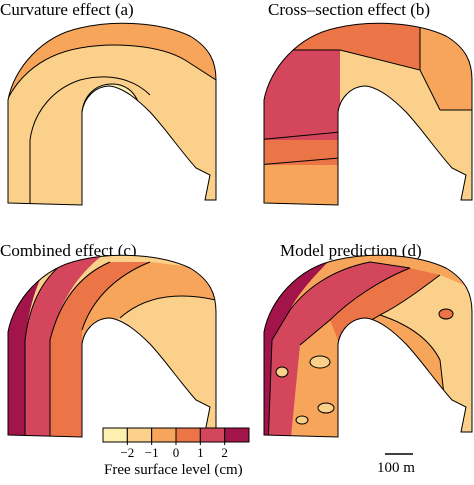  Describe the element at coordinates (396, 468) in the screenshot. I see `scale-bar-label: 100 m` at that location.